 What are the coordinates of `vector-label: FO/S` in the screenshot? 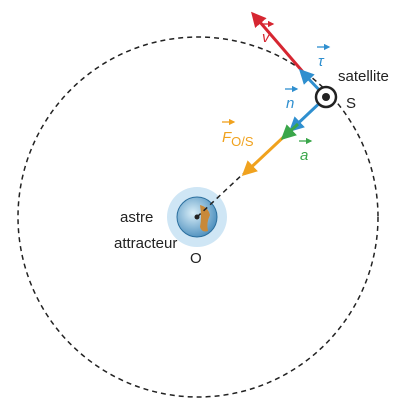 It's located at (238, 139).